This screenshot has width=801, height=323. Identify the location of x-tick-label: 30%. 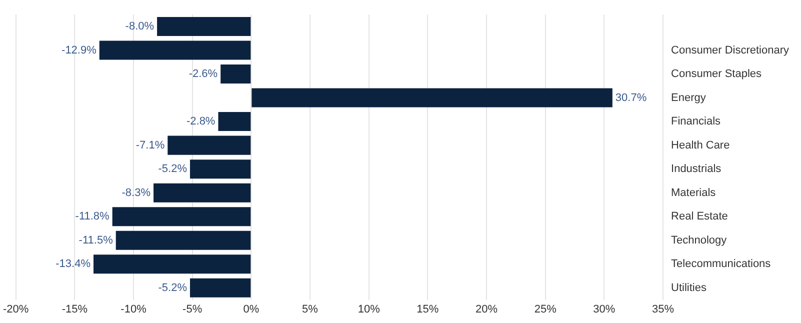
(604, 309).